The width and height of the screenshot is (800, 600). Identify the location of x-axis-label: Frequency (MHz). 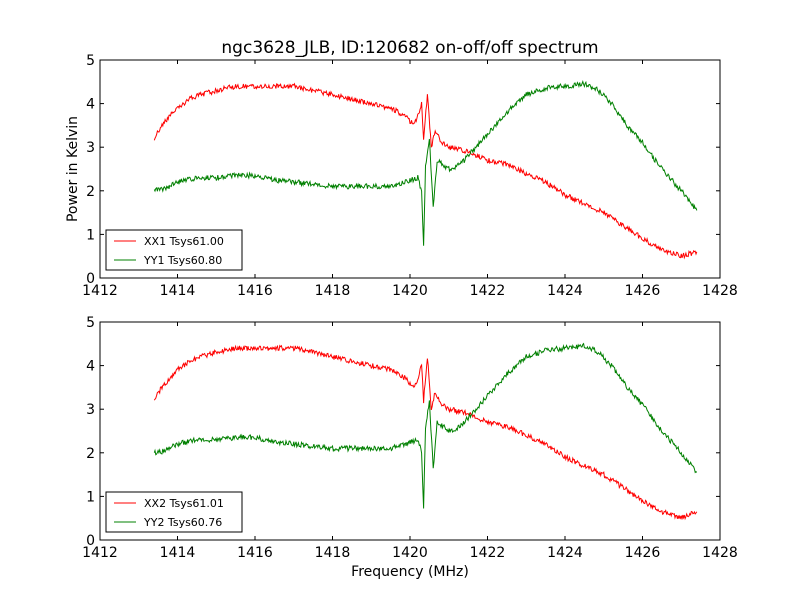
(410, 572).